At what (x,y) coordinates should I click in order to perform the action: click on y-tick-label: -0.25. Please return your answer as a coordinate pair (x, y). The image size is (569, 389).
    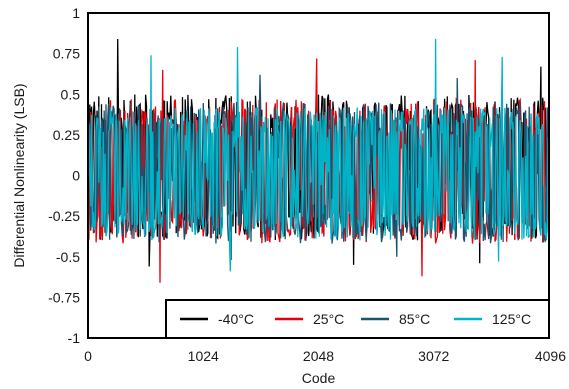
    Looking at the image, I should click on (64, 216).